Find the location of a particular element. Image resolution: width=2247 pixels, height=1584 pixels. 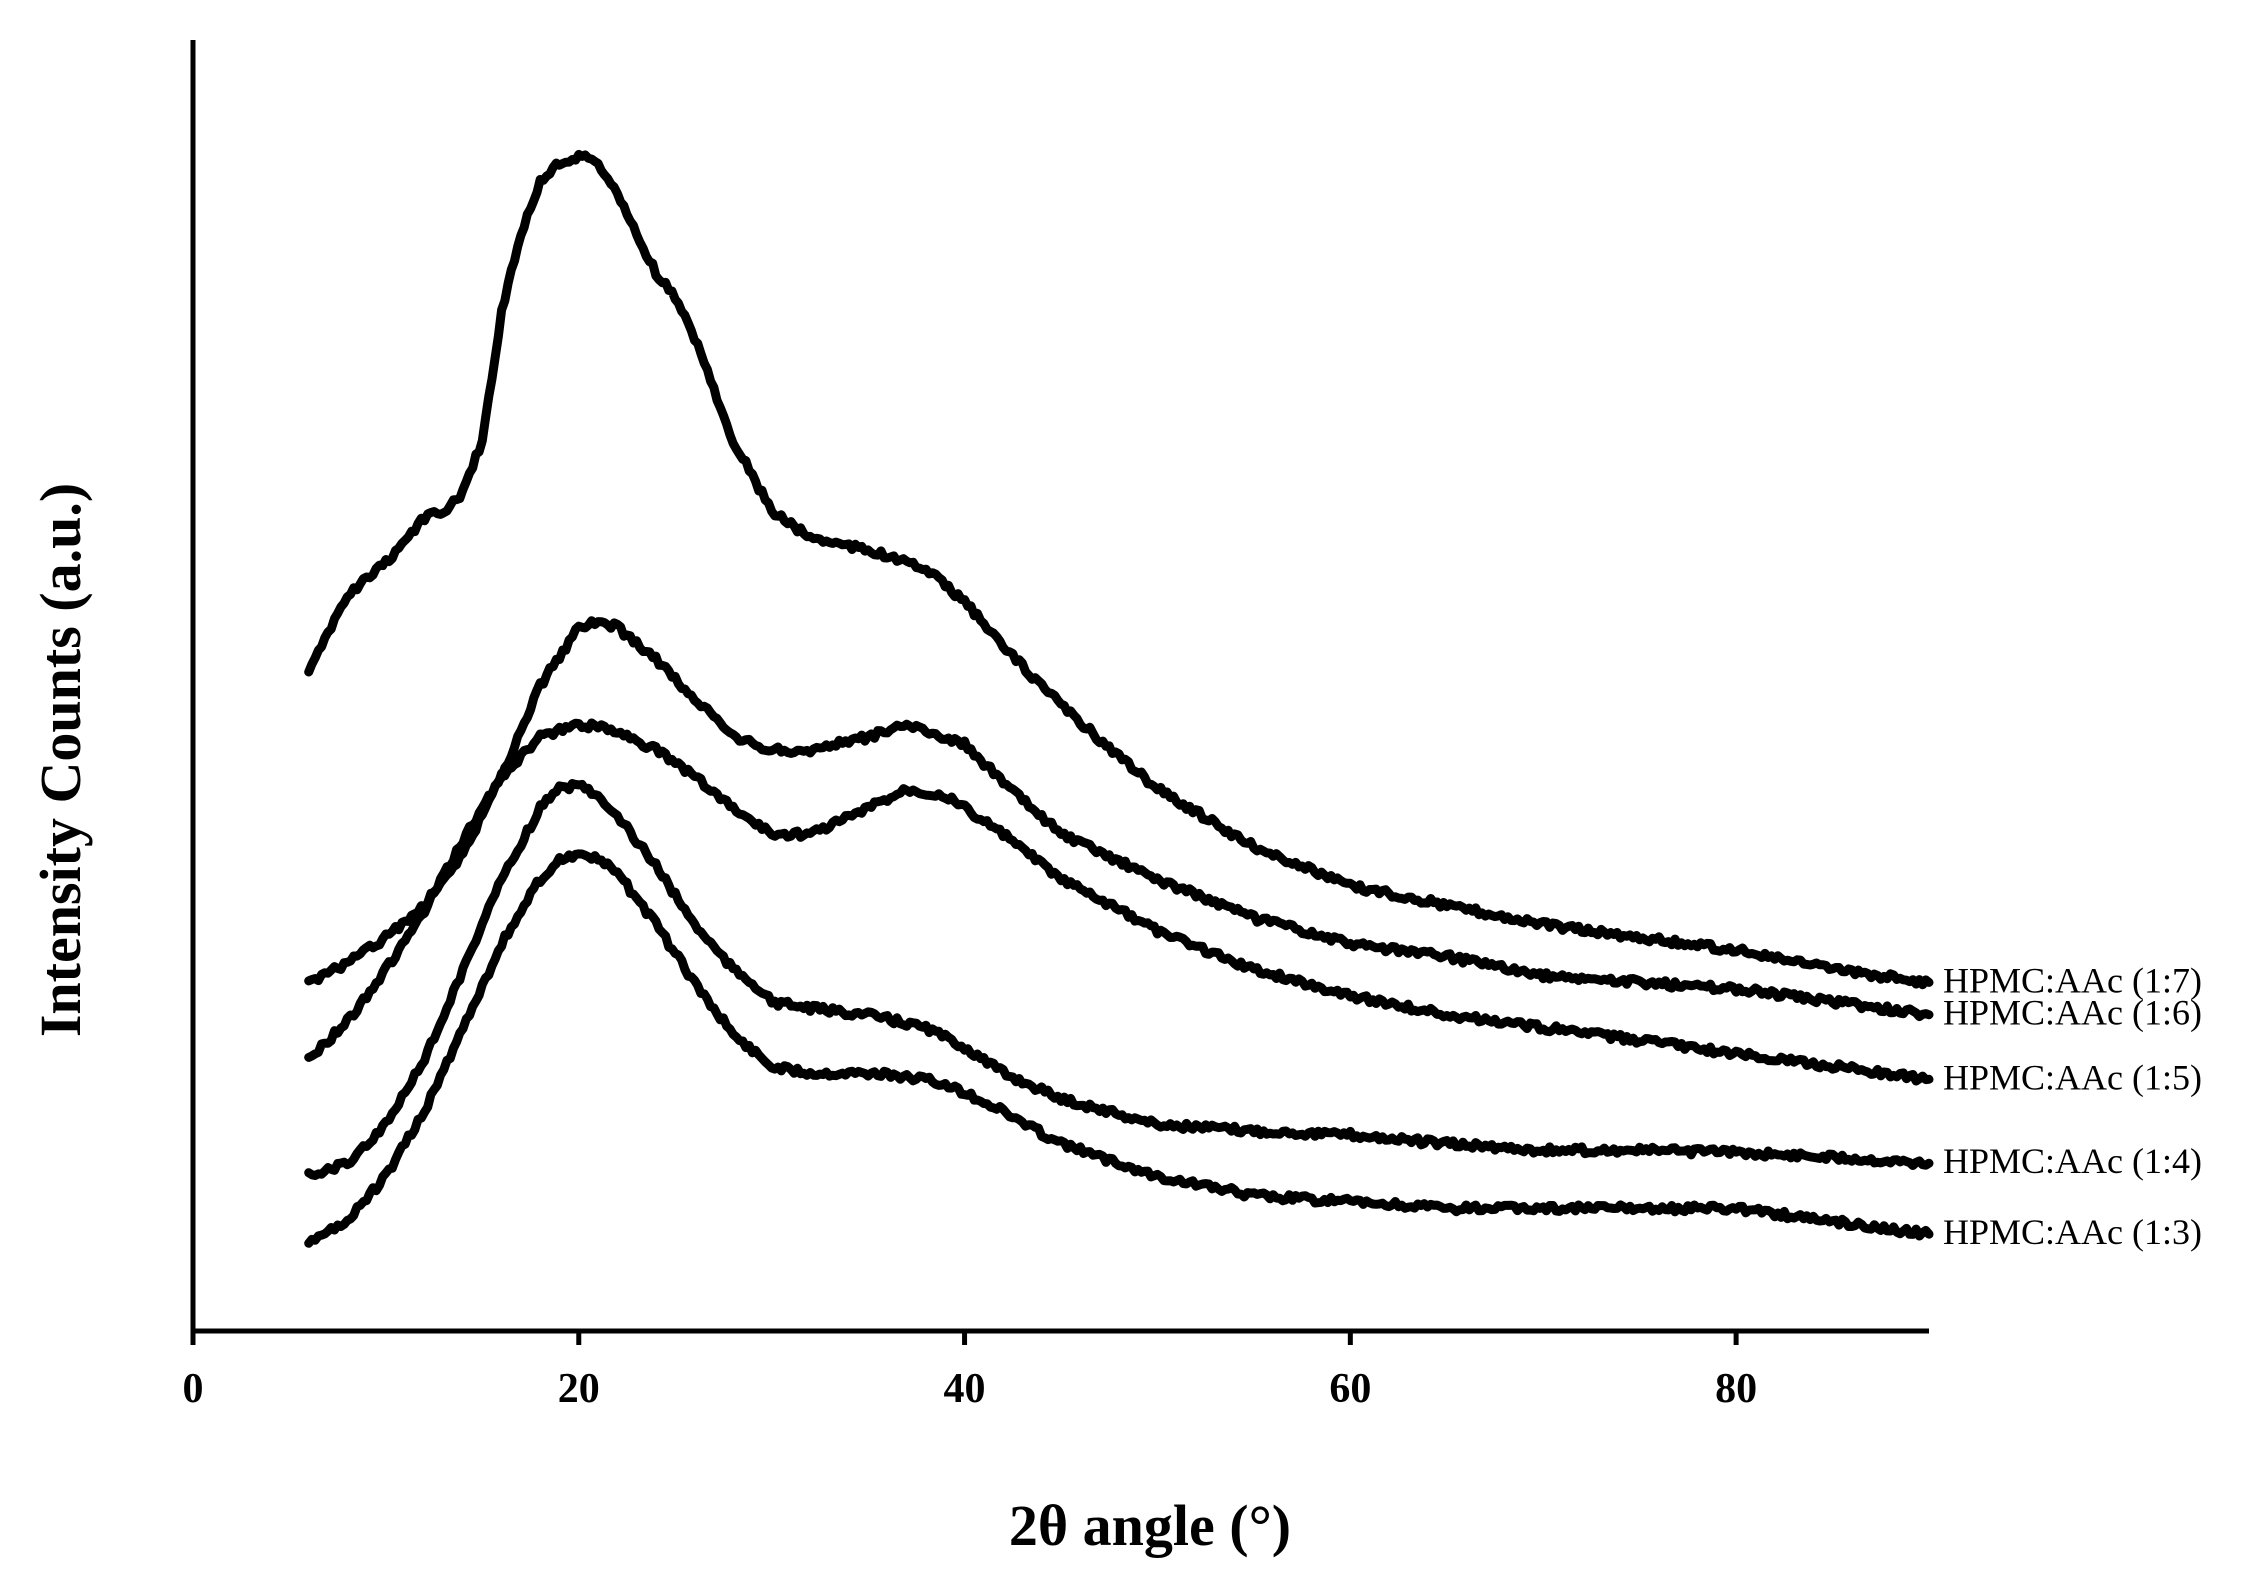

x-tick-label: 0 is located at coordinates (193, 1389).